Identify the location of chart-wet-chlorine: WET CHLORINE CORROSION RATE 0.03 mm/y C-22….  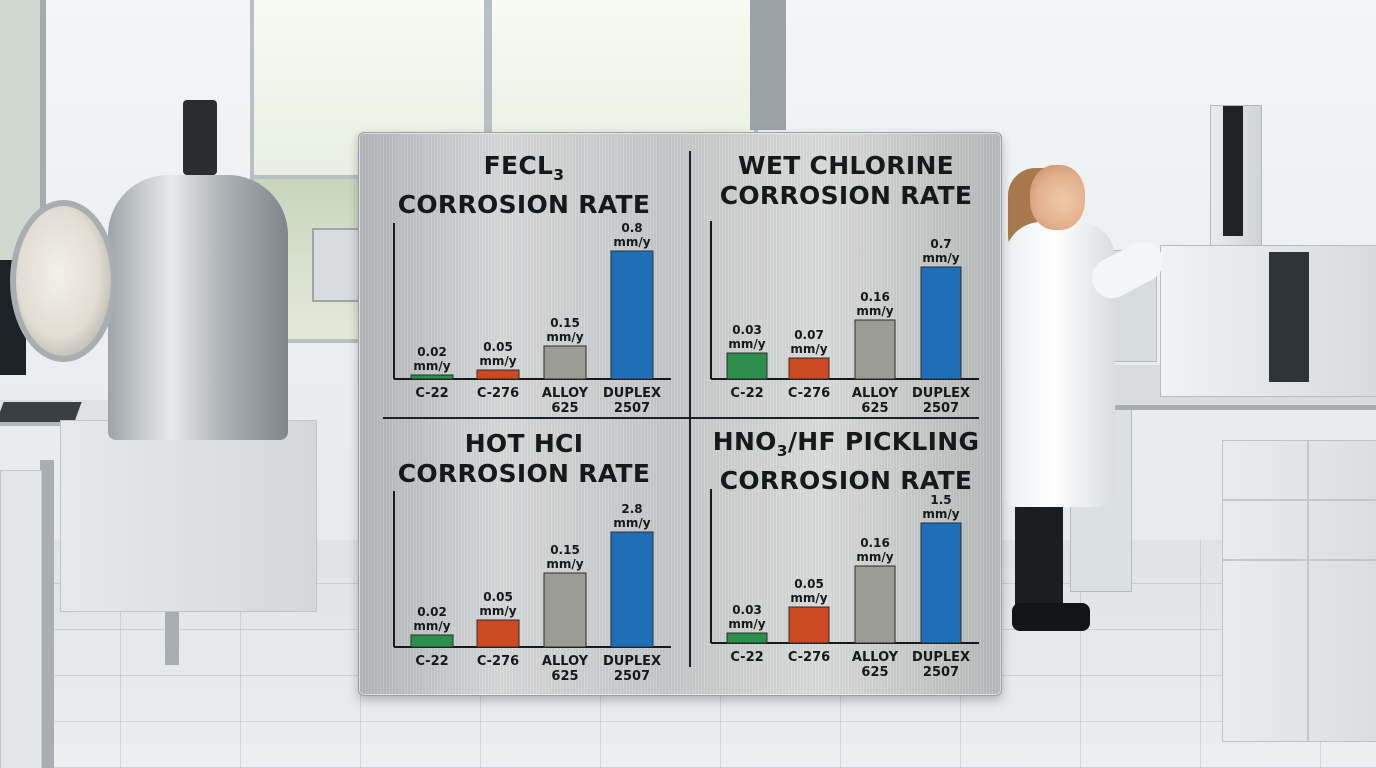
(846, 275).